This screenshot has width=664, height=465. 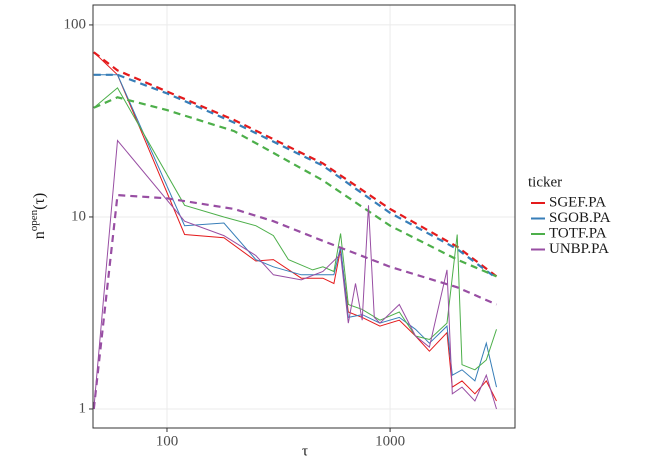 I want to click on y-tick-label: 100, so click(x=75, y=24).